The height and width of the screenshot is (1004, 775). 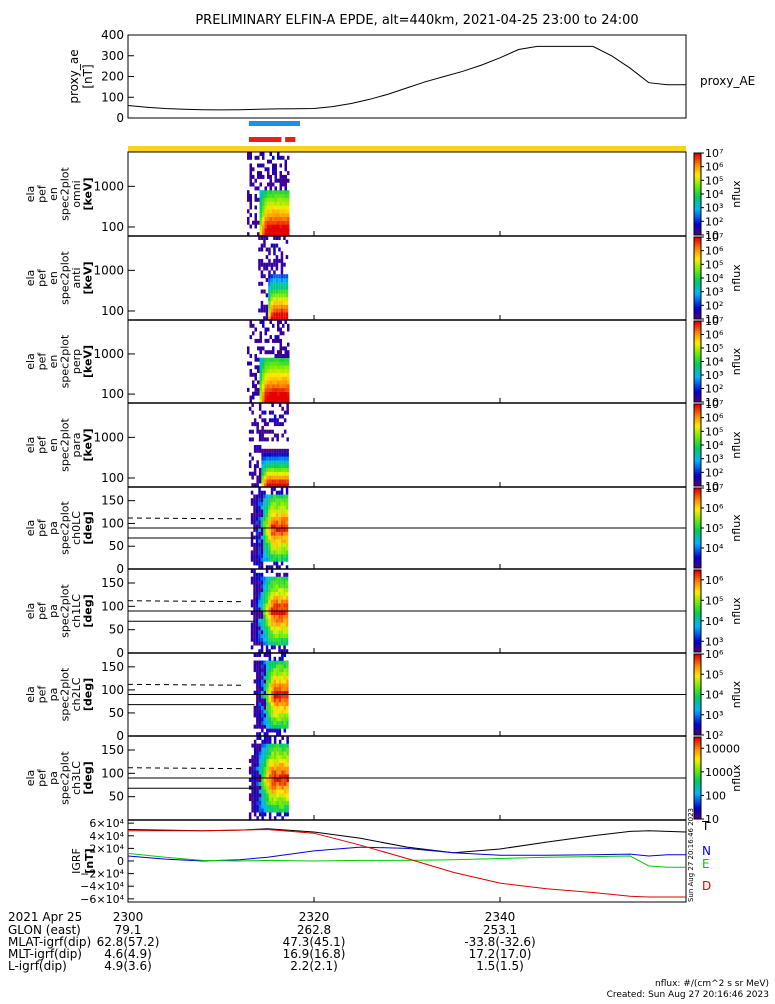 What do you see at coordinates (128, 966) in the screenshot?
I see `ephem-value: 4.9(3.6)` at bounding box center [128, 966].